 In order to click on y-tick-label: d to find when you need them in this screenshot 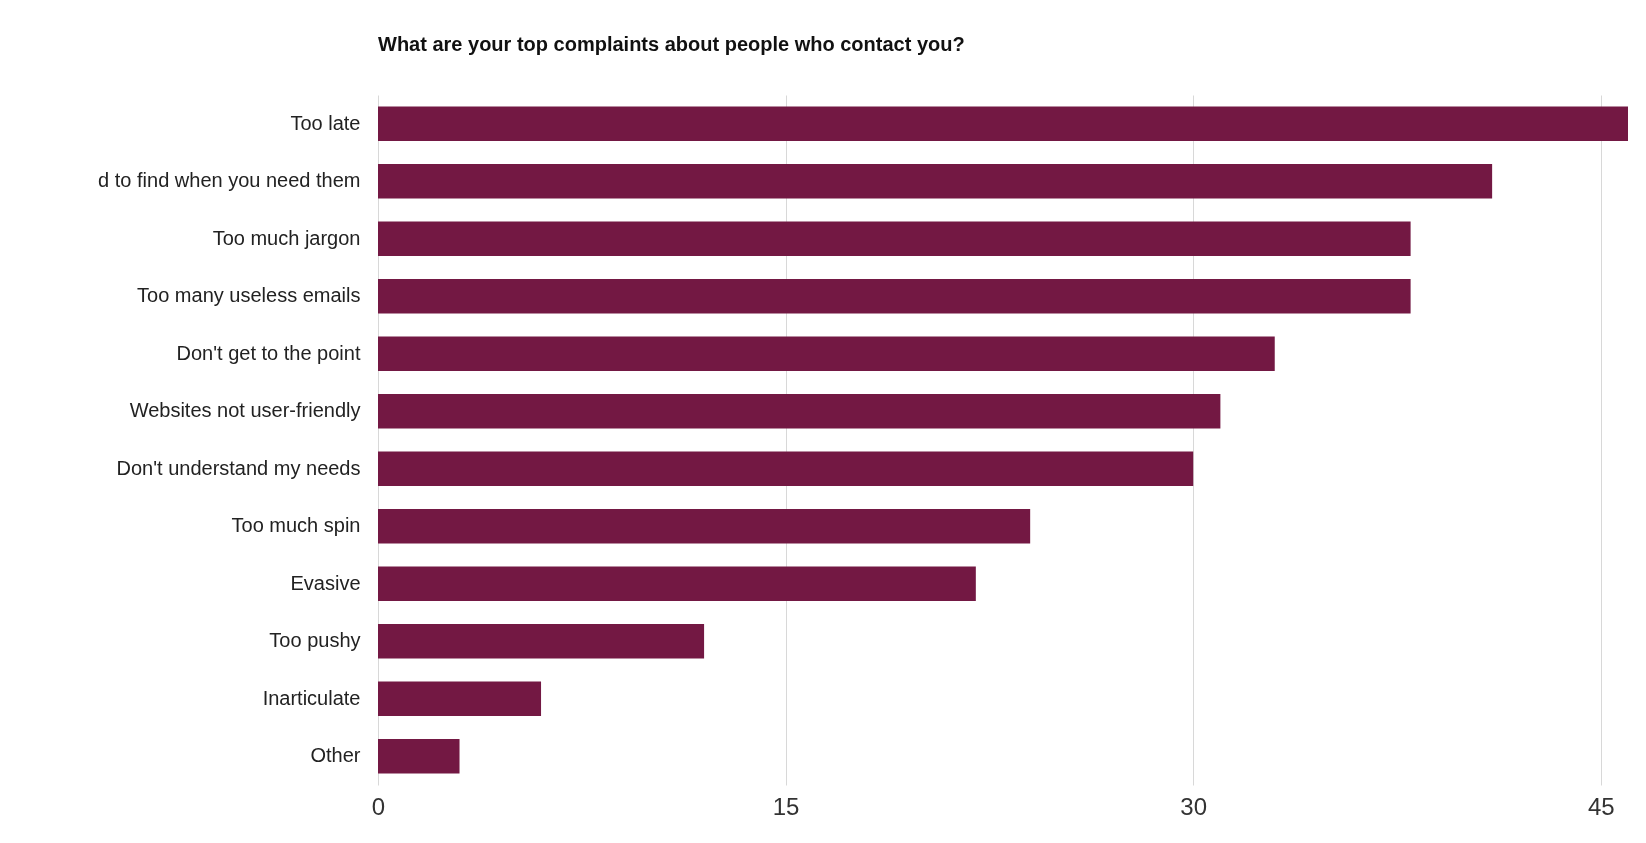, I will do `click(229, 180)`.